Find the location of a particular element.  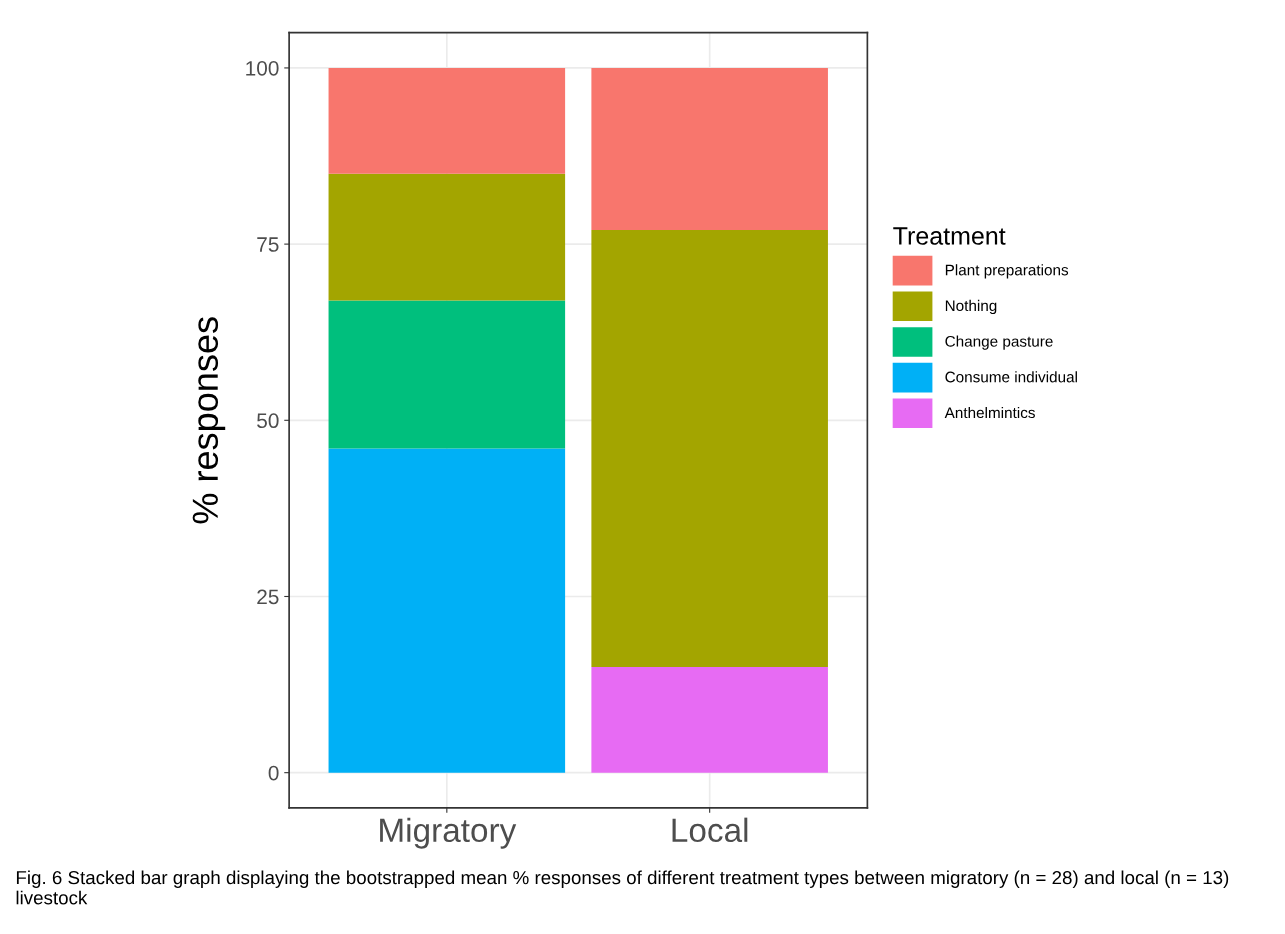

y-tick-label: 100 is located at coordinates (262, 68).